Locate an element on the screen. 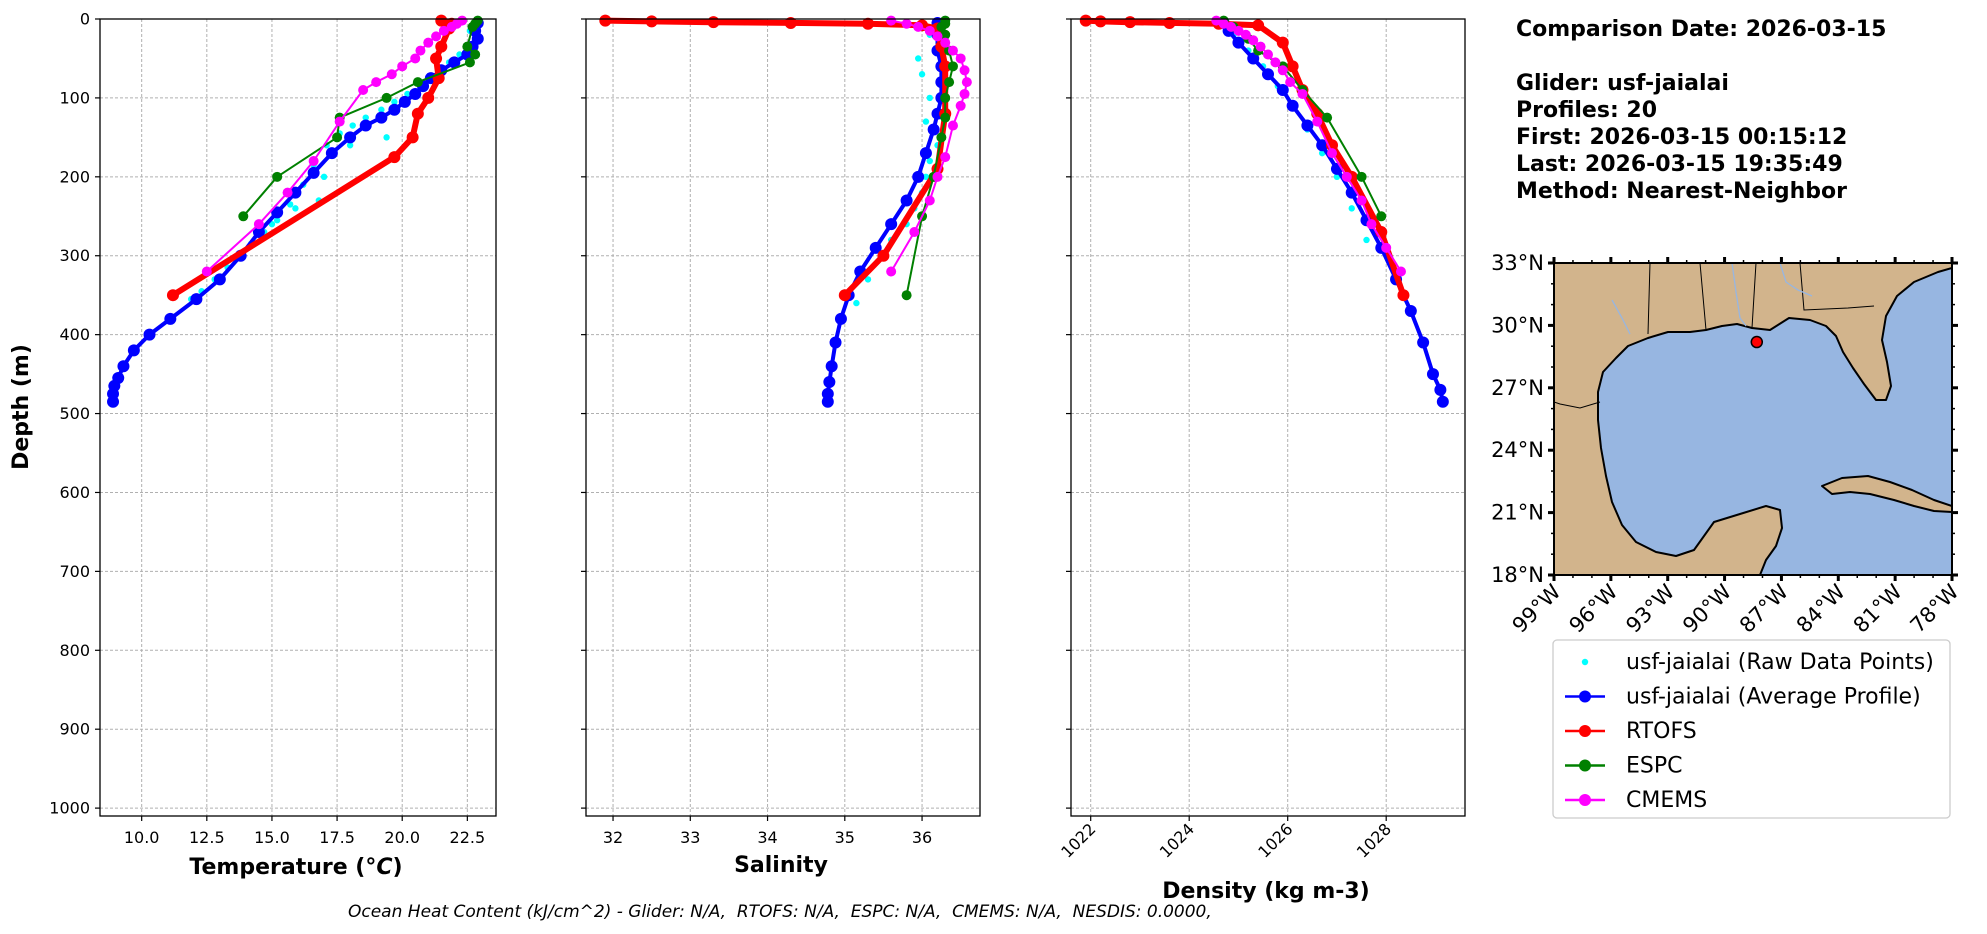  salinity-series-group is located at coordinates (785, 211).